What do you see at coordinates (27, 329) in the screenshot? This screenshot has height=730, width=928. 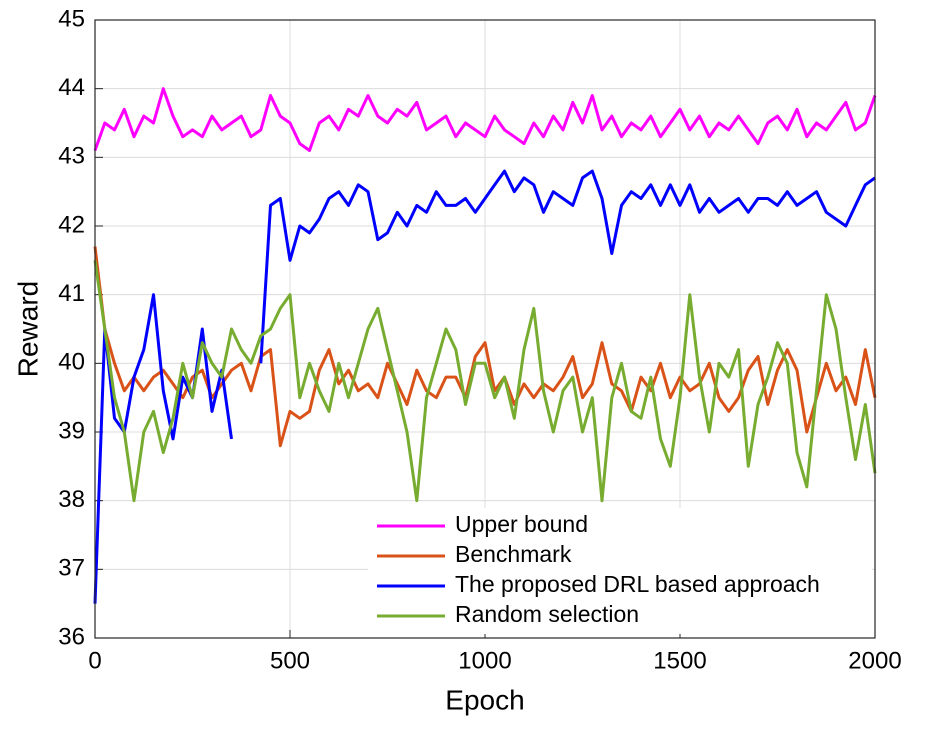 I see `y-axis-title: Reward` at bounding box center [27, 329].